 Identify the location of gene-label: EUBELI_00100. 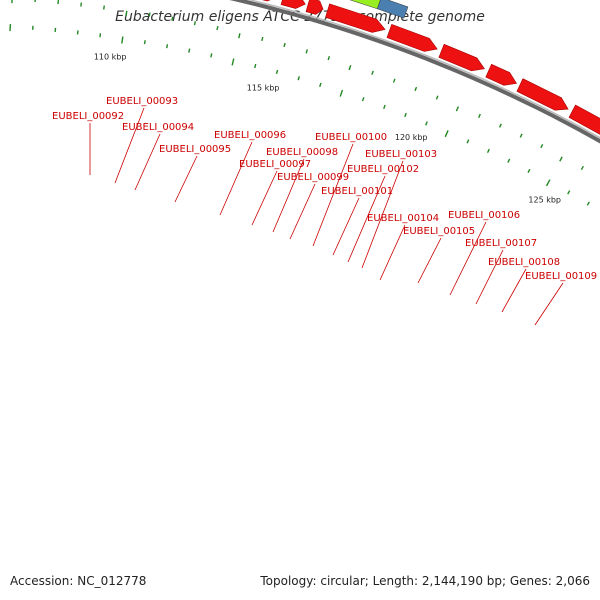
(351, 137).